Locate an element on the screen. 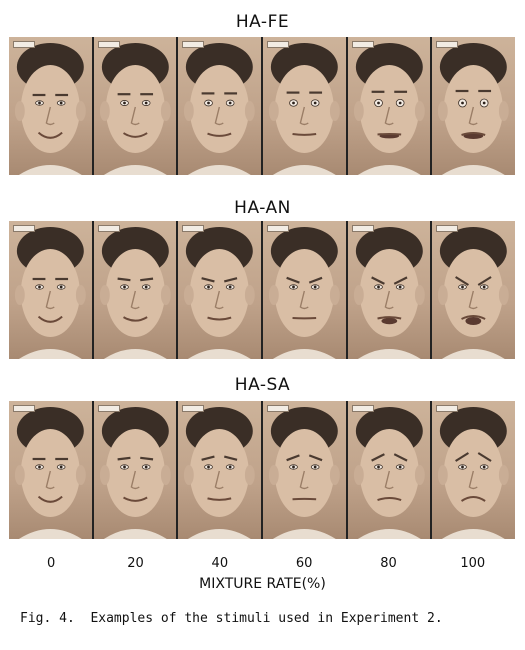  tick-label: 80 is located at coordinates (388, 563).